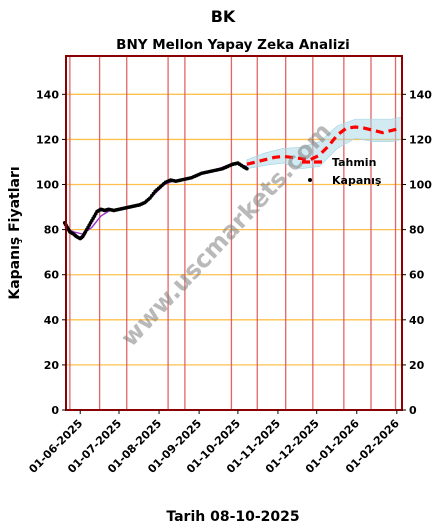 The image size is (445, 532). Describe the element at coordinates (233, 45) in the screenshot. I see `chart-title: BNY Mellon Yapay Zeka Analizi` at that location.